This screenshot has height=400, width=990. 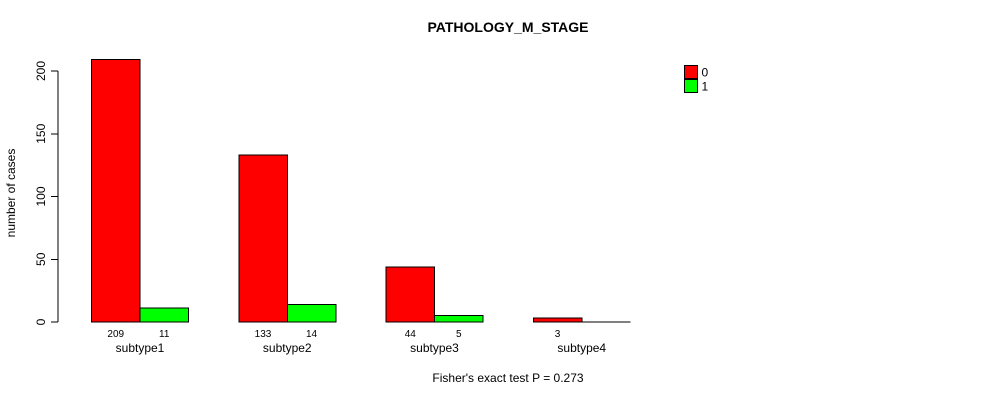 What do you see at coordinates (140, 348) in the screenshot?
I see `category-label-subtype1: subtype1` at bounding box center [140, 348].